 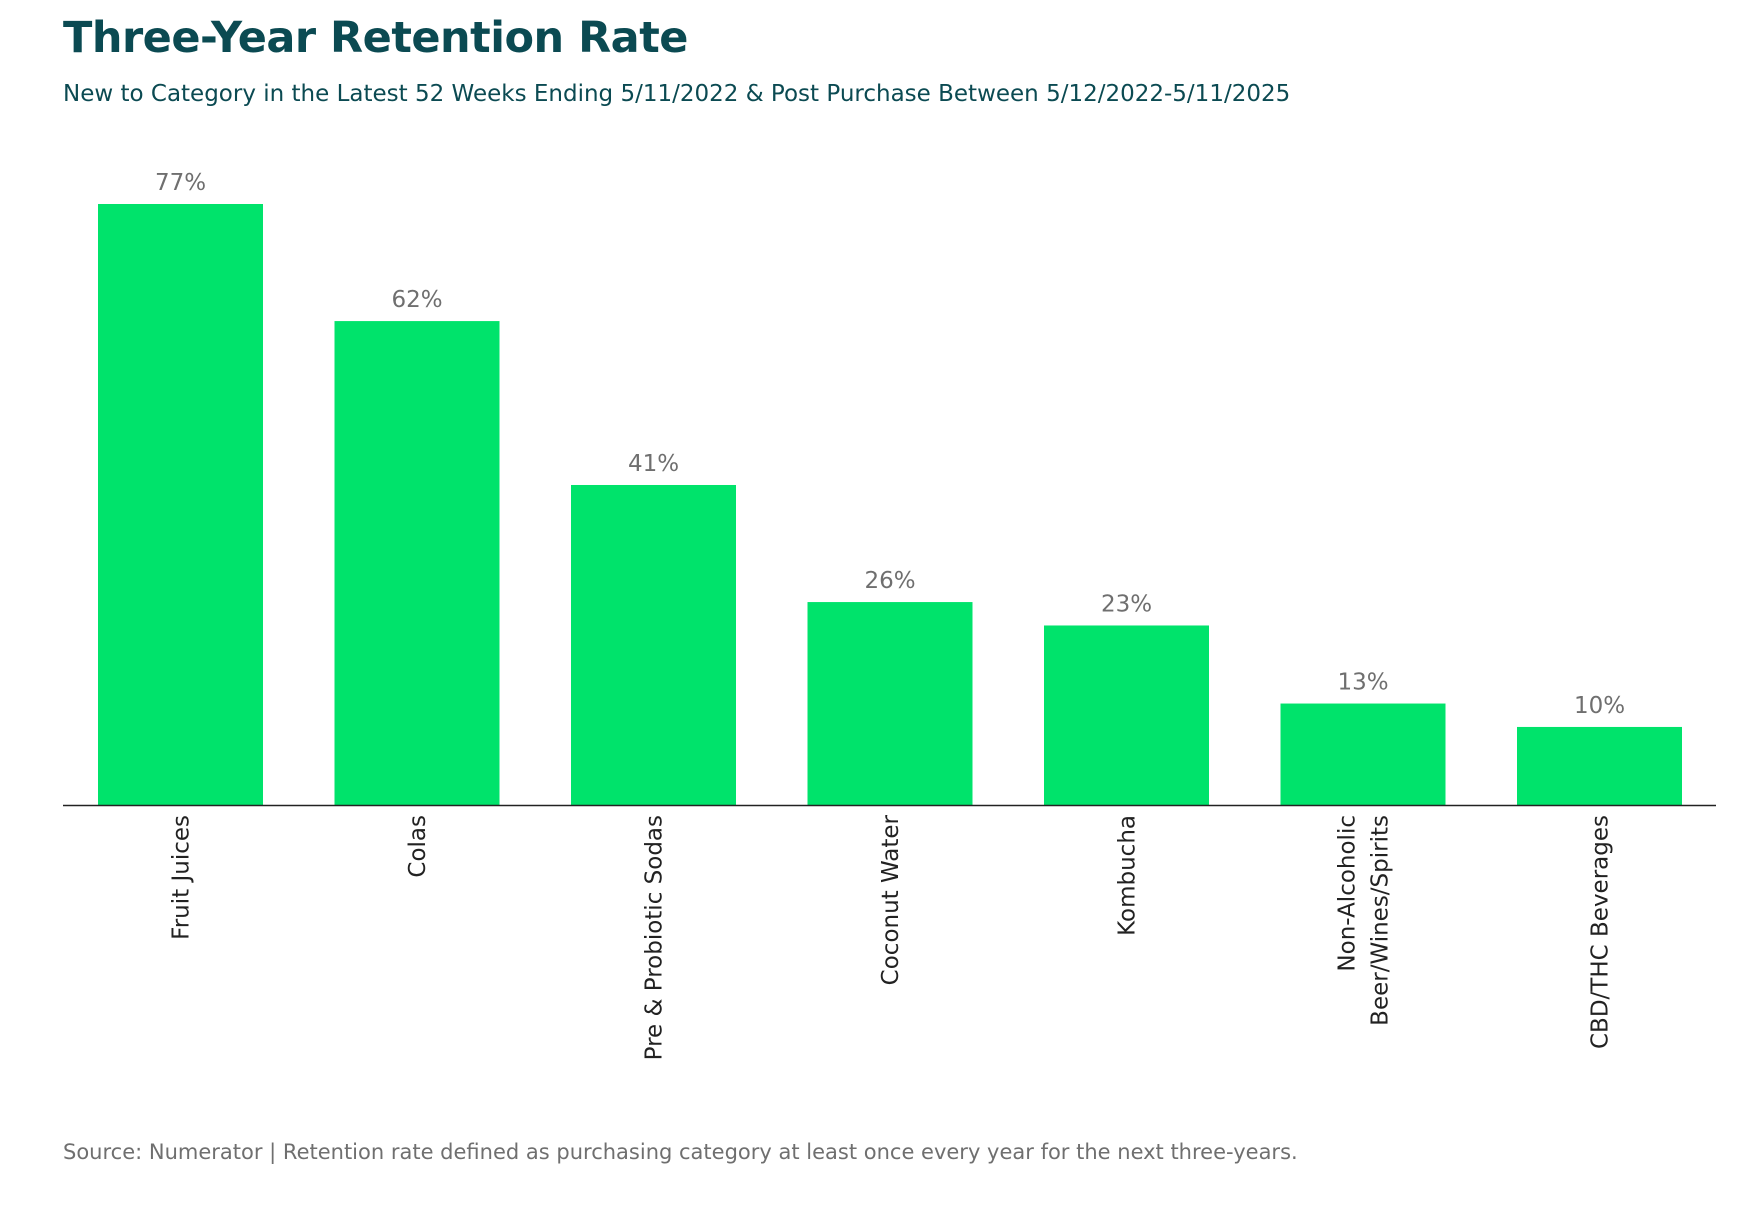 What do you see at coordinates (891, 899) in the screenshot?
I see `x-tick-label: Coconut Water` at bounding box center [891, 899].